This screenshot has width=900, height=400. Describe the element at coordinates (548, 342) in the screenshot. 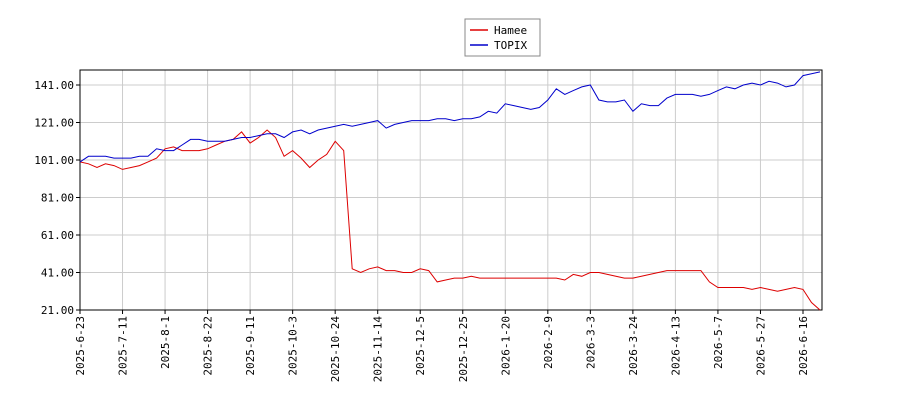

I see `x-tick-label: 2026-2-9` at that location.